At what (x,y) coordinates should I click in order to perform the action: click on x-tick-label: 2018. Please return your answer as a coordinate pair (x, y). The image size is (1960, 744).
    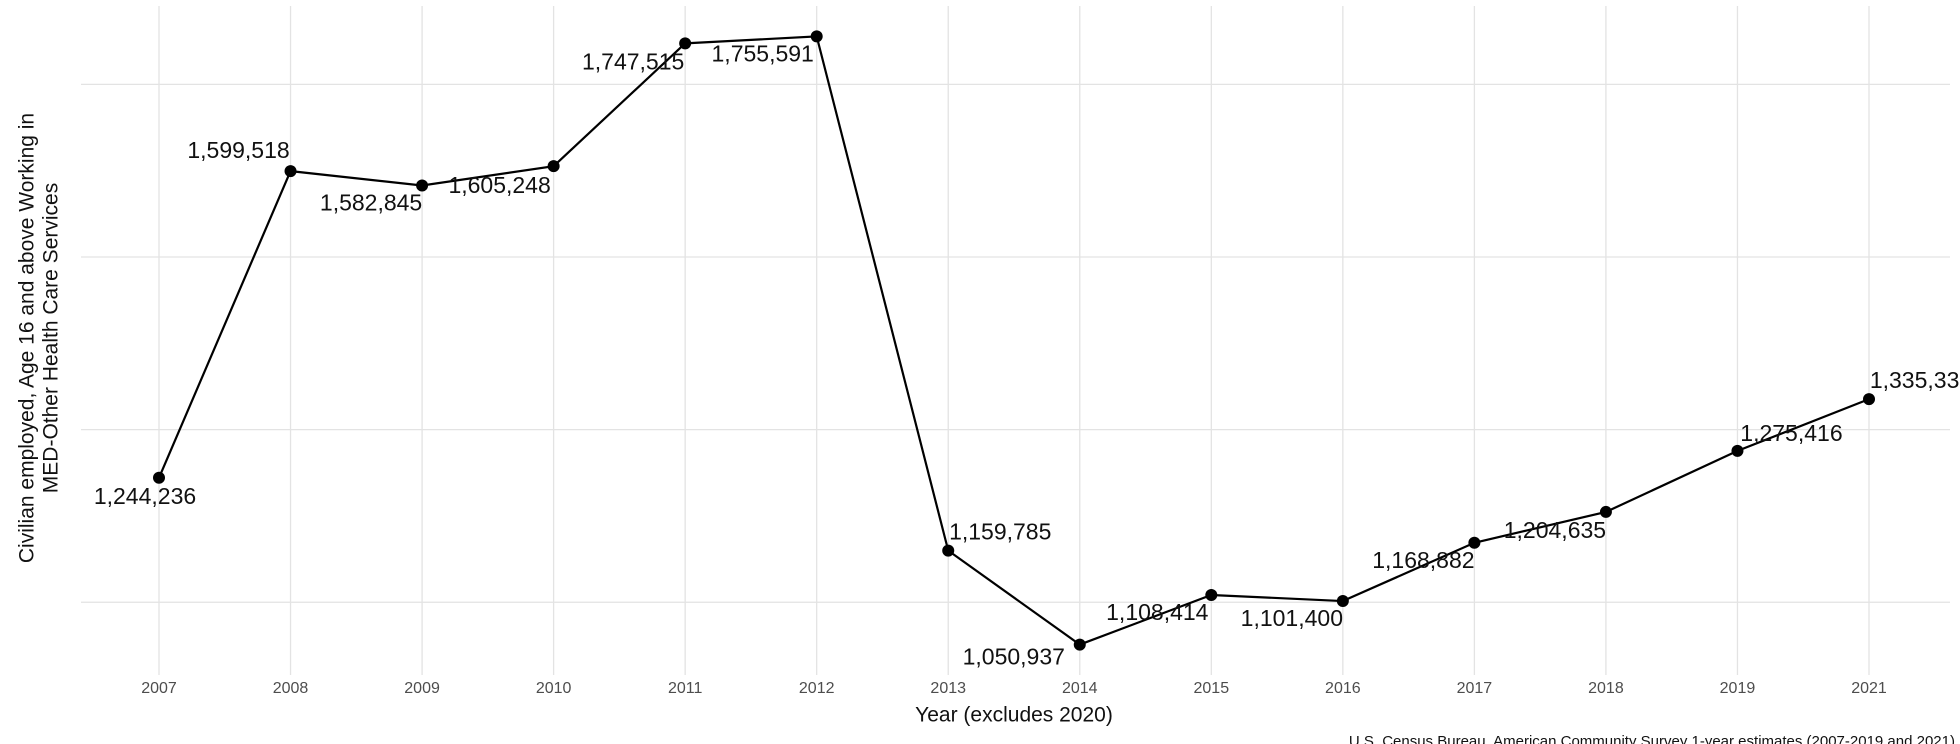
    Looking at the image, I should click on (1606, 688).